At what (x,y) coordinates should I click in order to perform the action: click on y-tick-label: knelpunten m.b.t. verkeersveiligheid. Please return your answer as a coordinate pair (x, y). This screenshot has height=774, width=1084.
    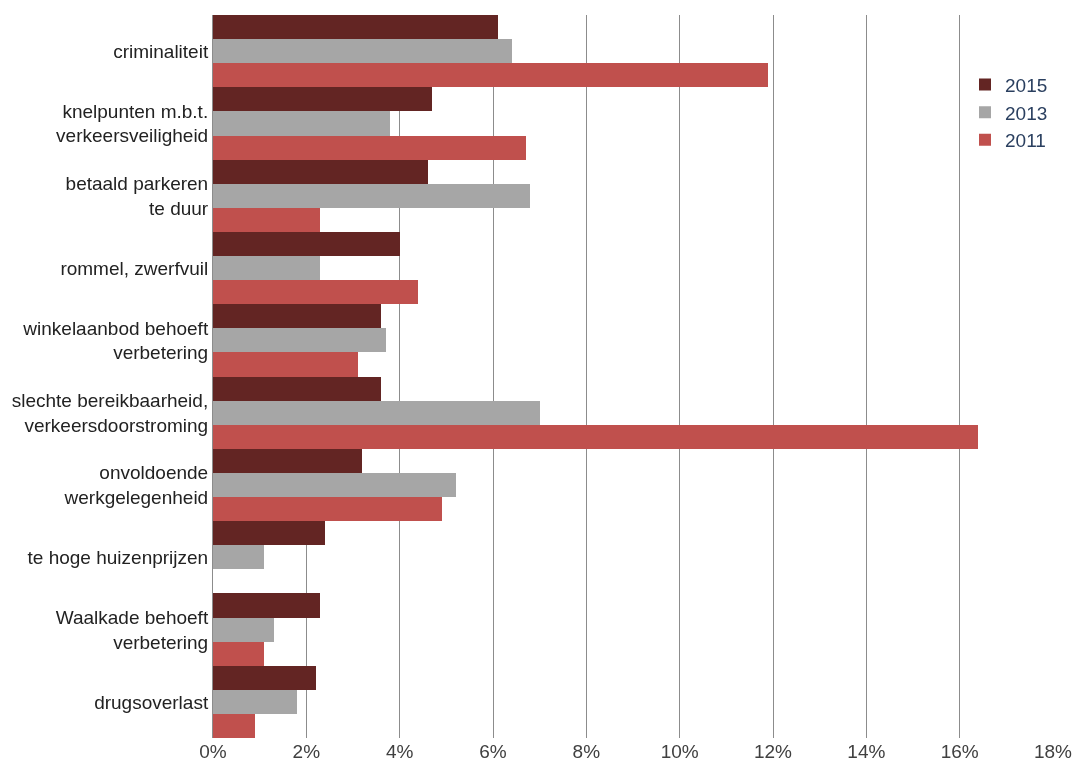
    Looking at the image, I should click on (132, 123).